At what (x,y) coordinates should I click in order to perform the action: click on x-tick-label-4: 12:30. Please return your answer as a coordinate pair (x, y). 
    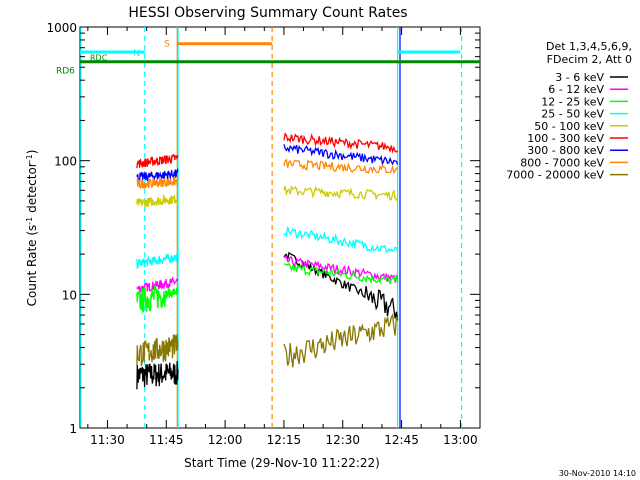
    Looking at the image, I should click on (342, 440).